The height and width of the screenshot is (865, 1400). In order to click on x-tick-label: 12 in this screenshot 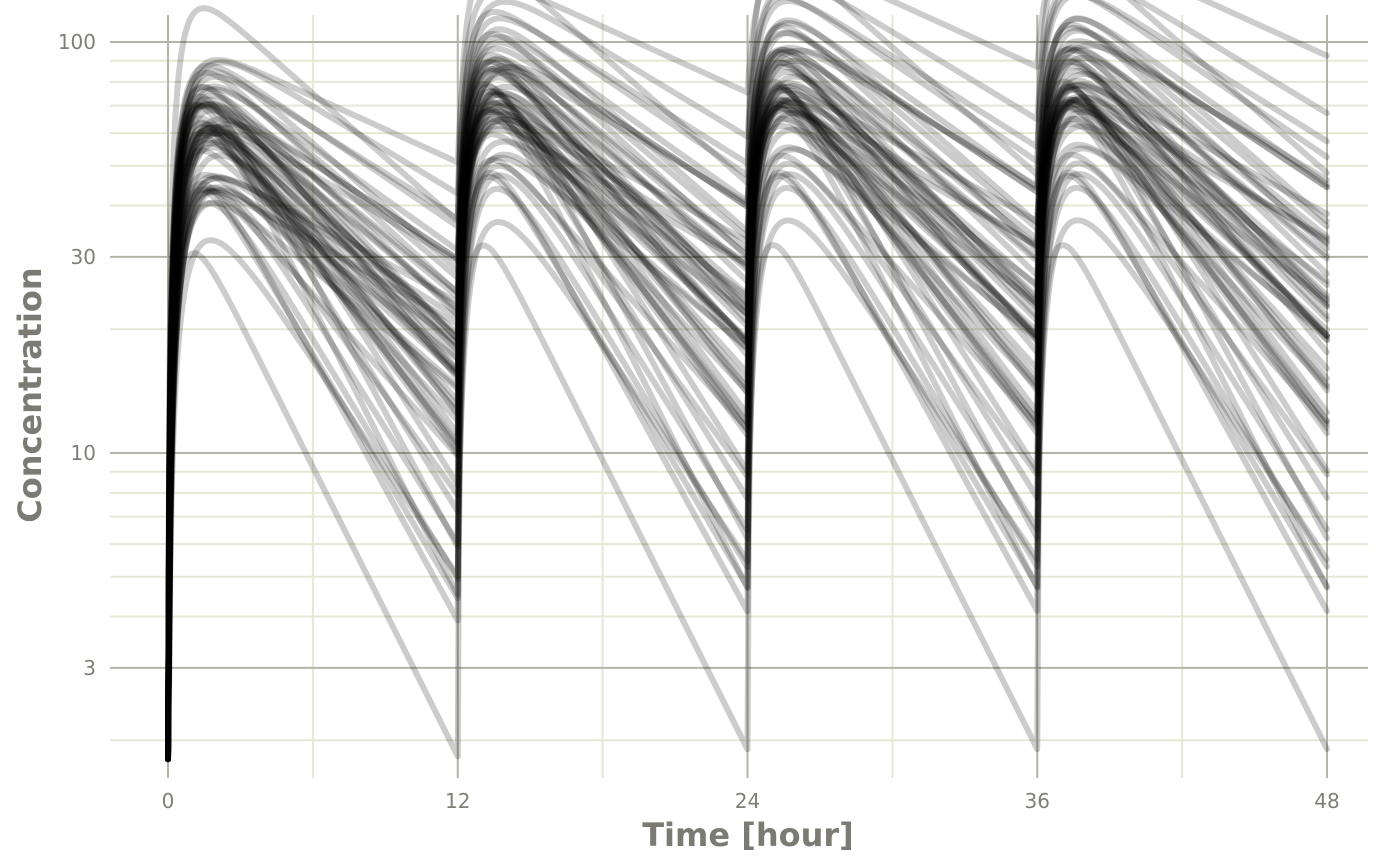, I will do `click(457, 801)`.